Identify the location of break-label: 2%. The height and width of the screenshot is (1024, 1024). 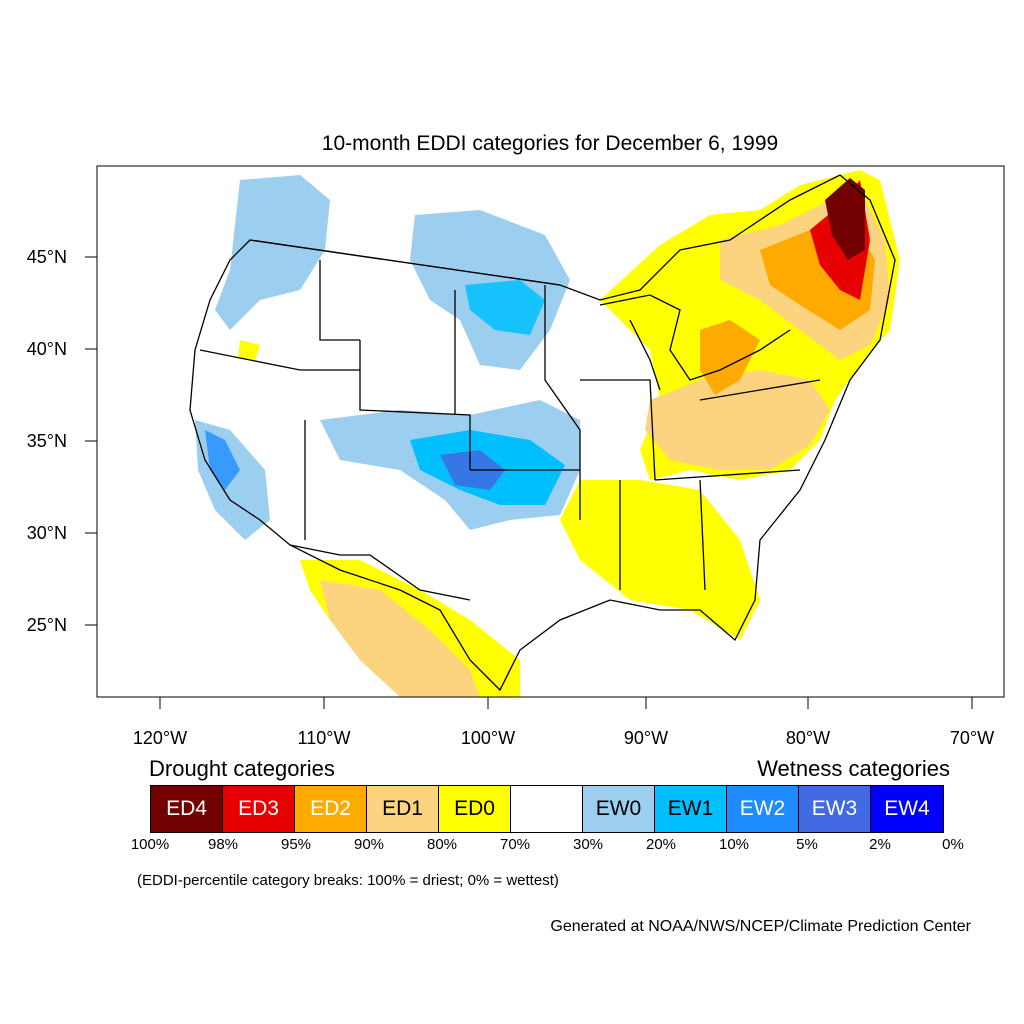
(880, 844).